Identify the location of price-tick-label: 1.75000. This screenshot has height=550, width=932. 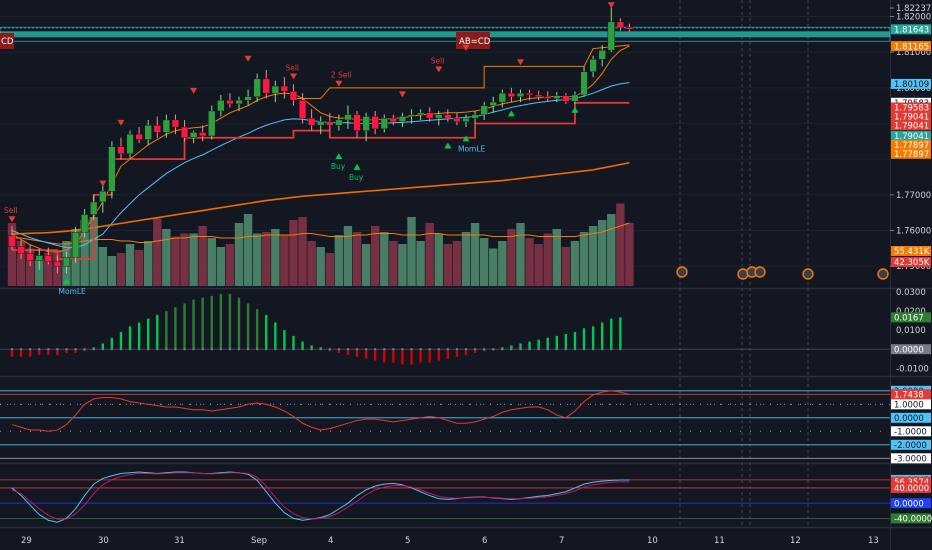
(913, 267).